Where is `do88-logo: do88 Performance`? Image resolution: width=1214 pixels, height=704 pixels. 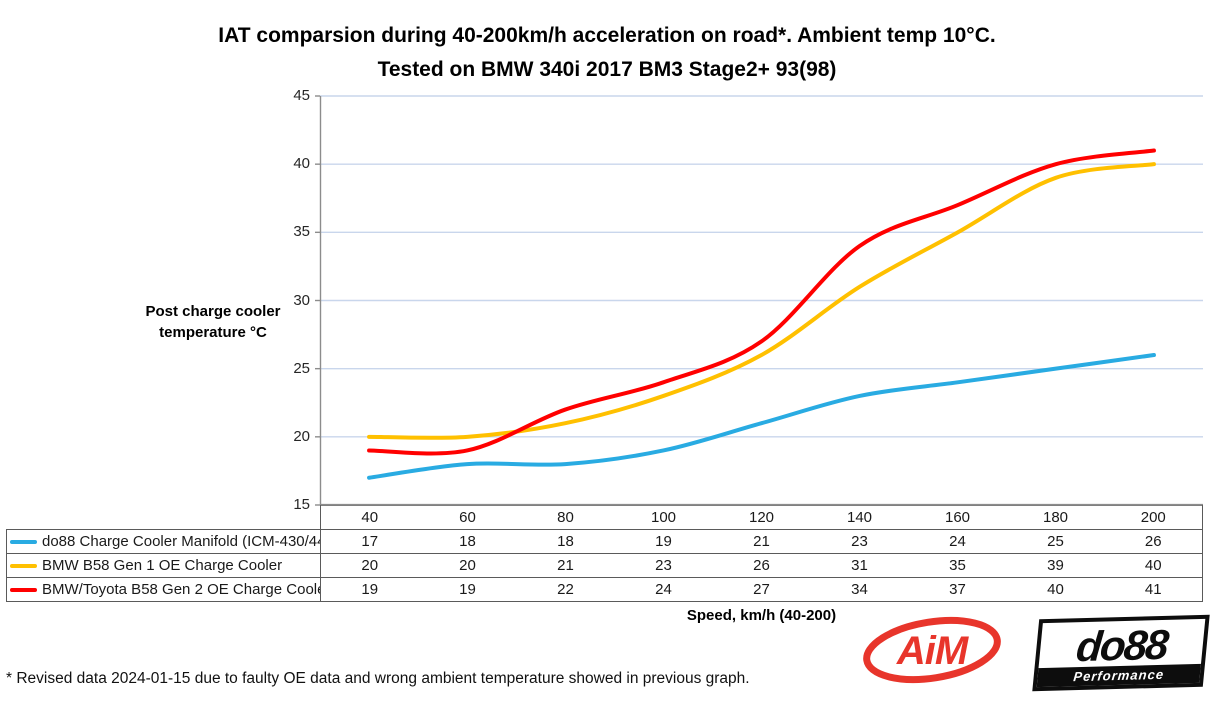
do88-logo: do88 Performance is located at coordinates (1121, 653).